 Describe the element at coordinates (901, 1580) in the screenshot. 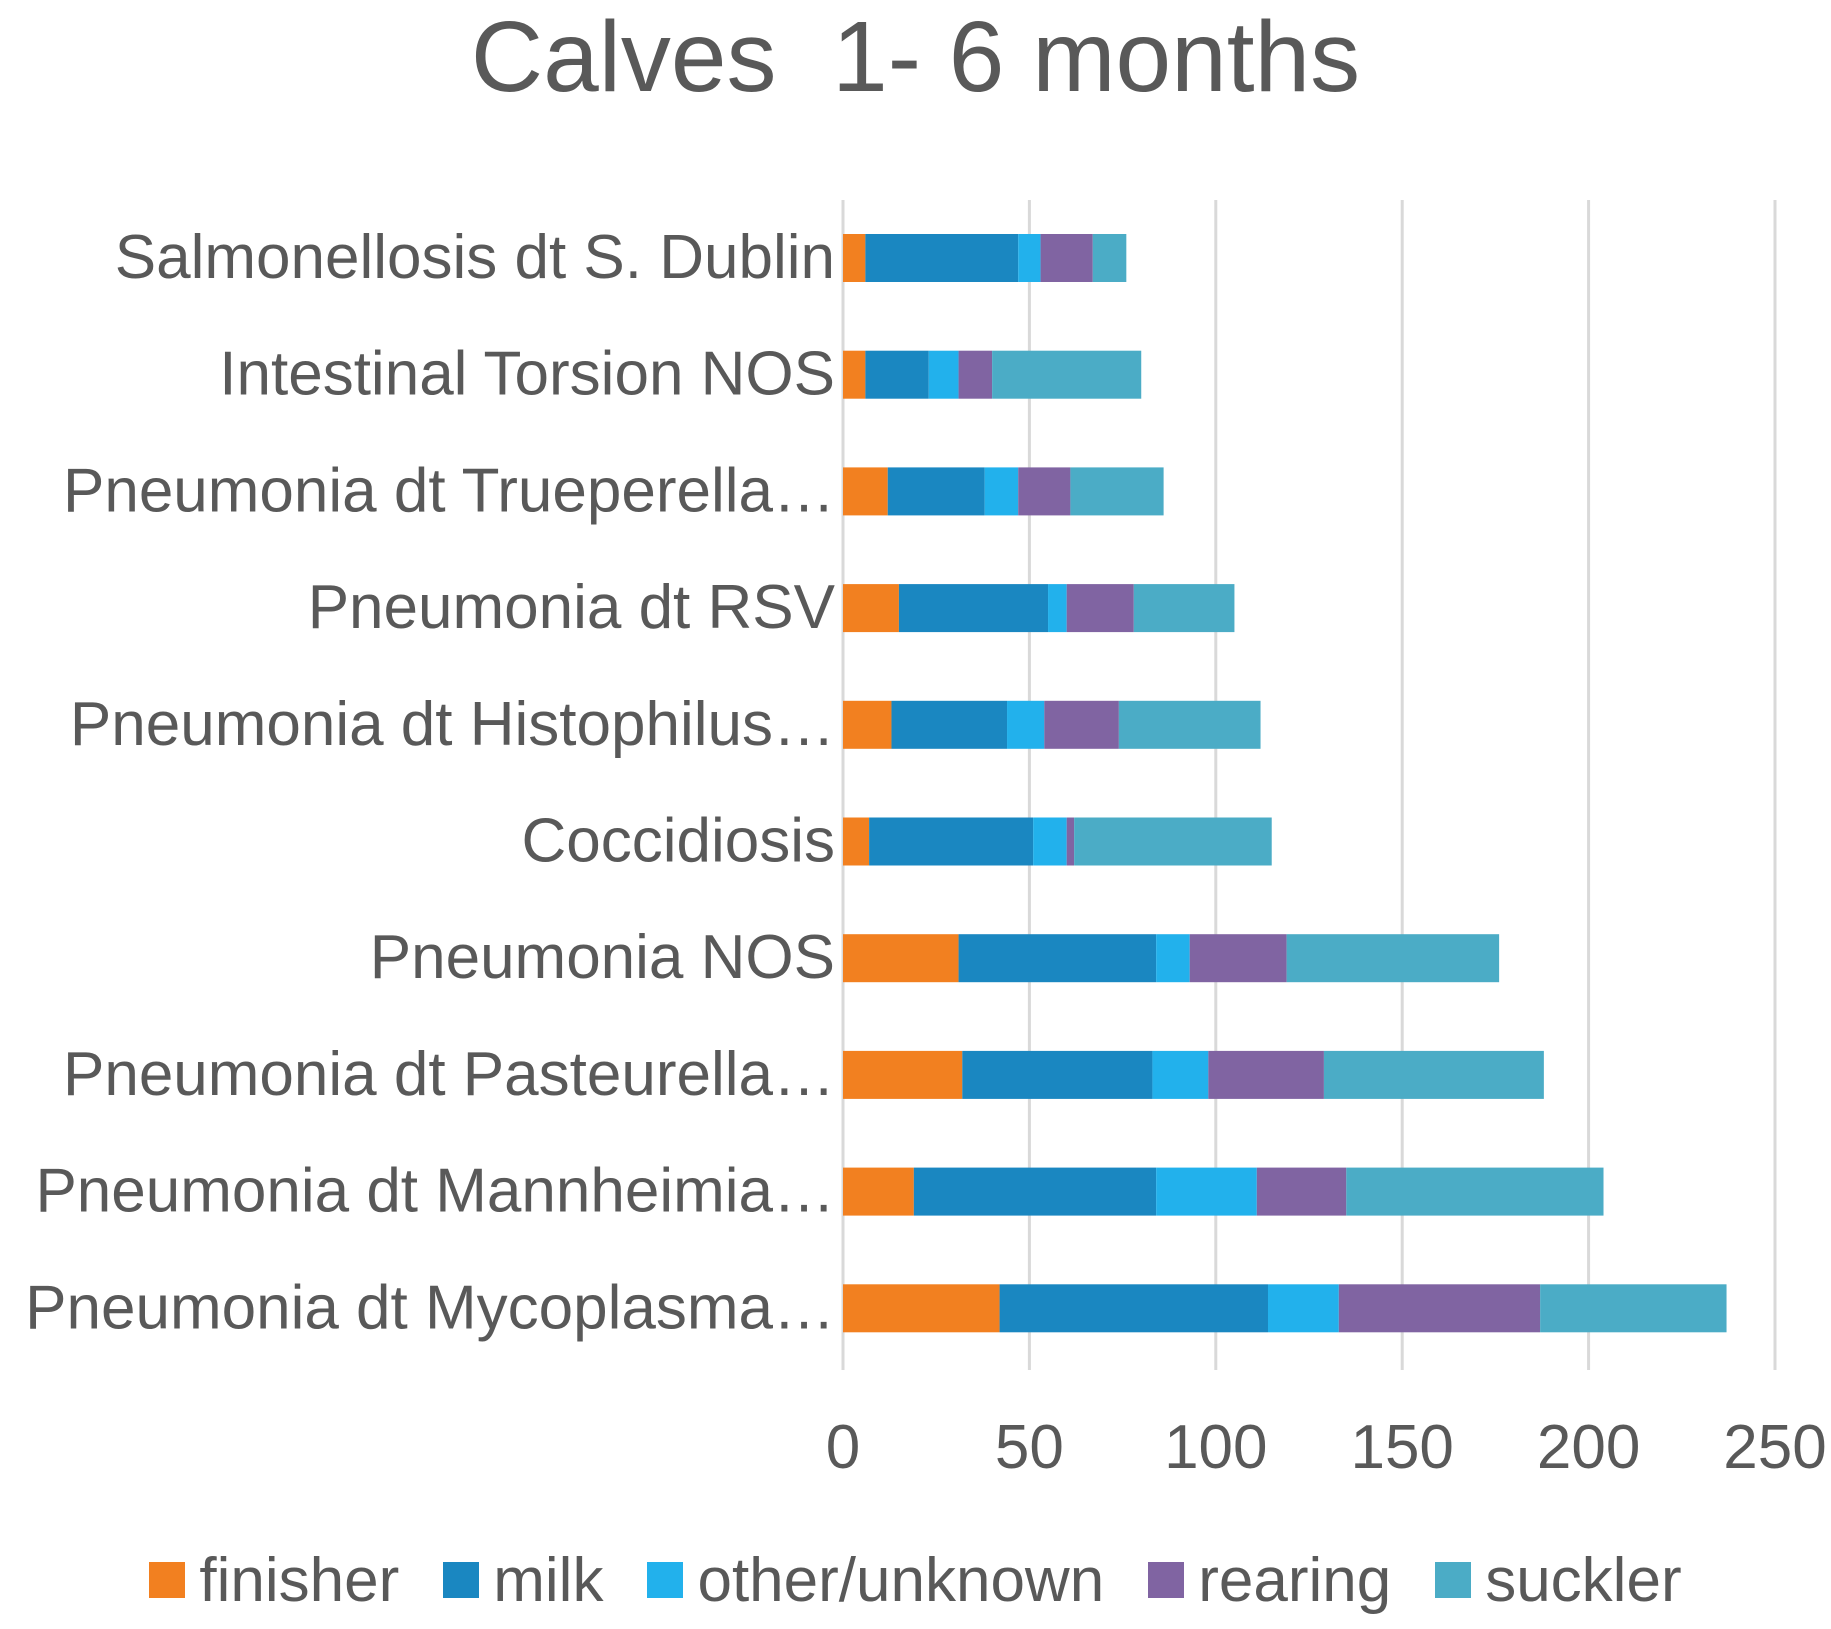

I see `legend-label: other/unknown` at that location.